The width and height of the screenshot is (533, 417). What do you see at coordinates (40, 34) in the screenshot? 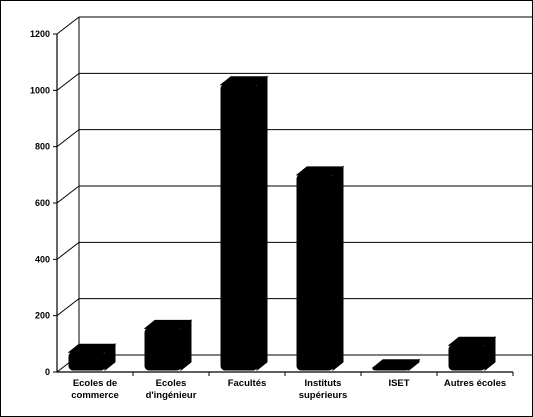
I see `y-tick-label: 1200` at bounding box center [40, 34].